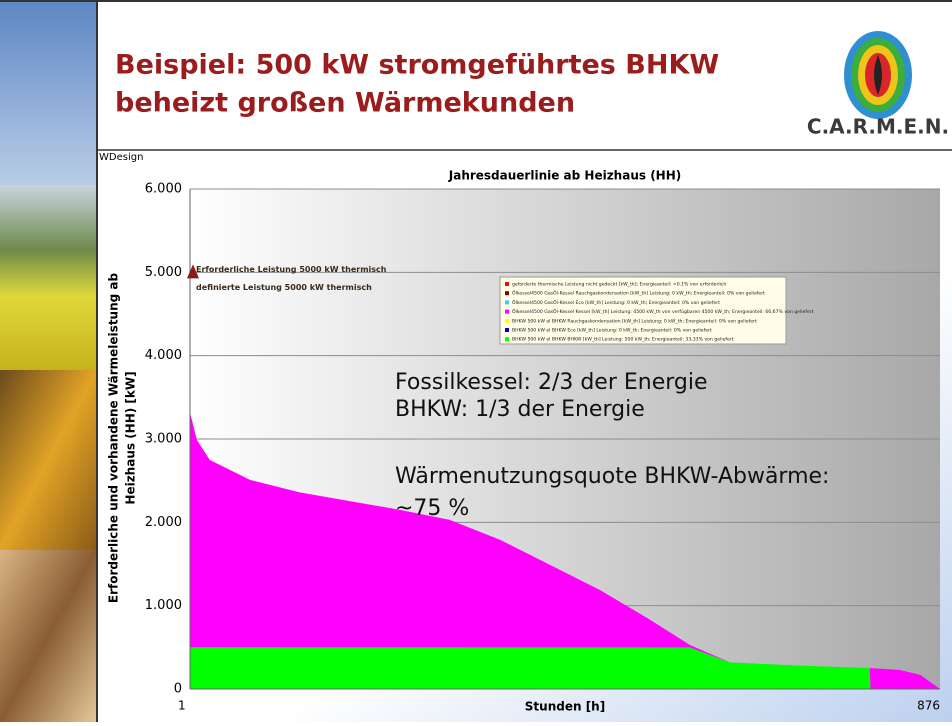  I want to click on x-axis-label: Stunden [h], so click(565, 707).